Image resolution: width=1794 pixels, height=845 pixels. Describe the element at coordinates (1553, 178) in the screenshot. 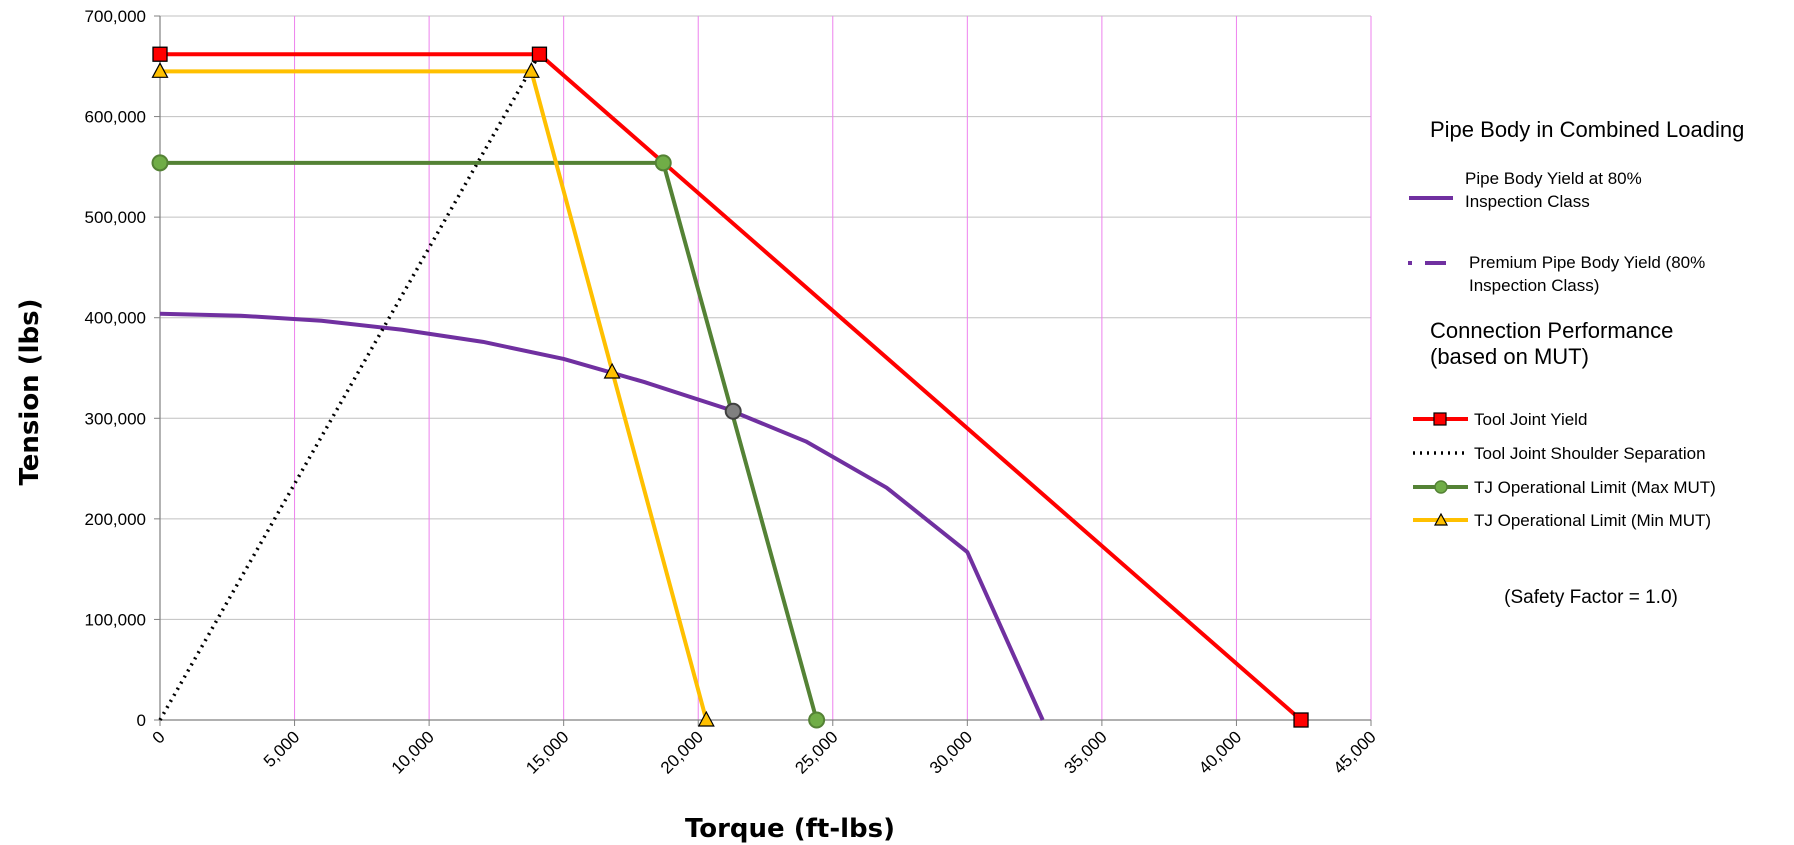

I see `legend-label-pipe-yield-line1: Pipe Body Yield at 80%` at that location.